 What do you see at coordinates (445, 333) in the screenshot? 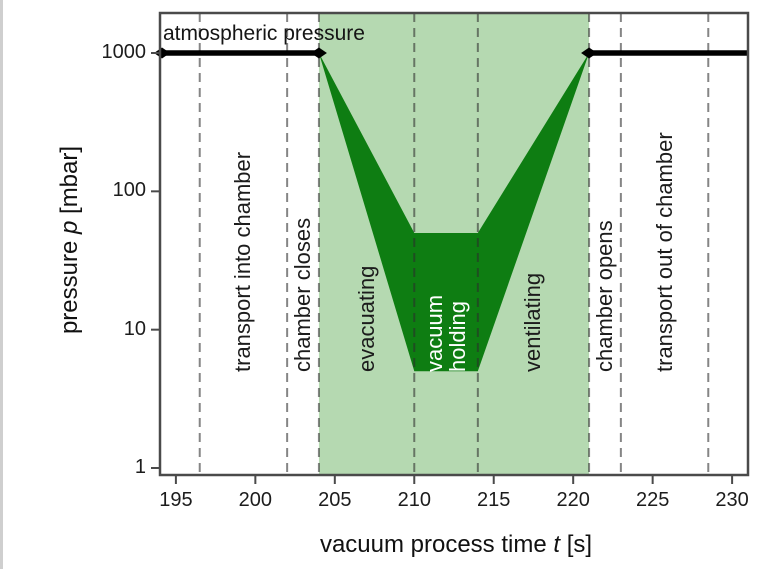
I see `phase-label-vacuum-holding: vacuum holding` at bounding box center [445, 333].